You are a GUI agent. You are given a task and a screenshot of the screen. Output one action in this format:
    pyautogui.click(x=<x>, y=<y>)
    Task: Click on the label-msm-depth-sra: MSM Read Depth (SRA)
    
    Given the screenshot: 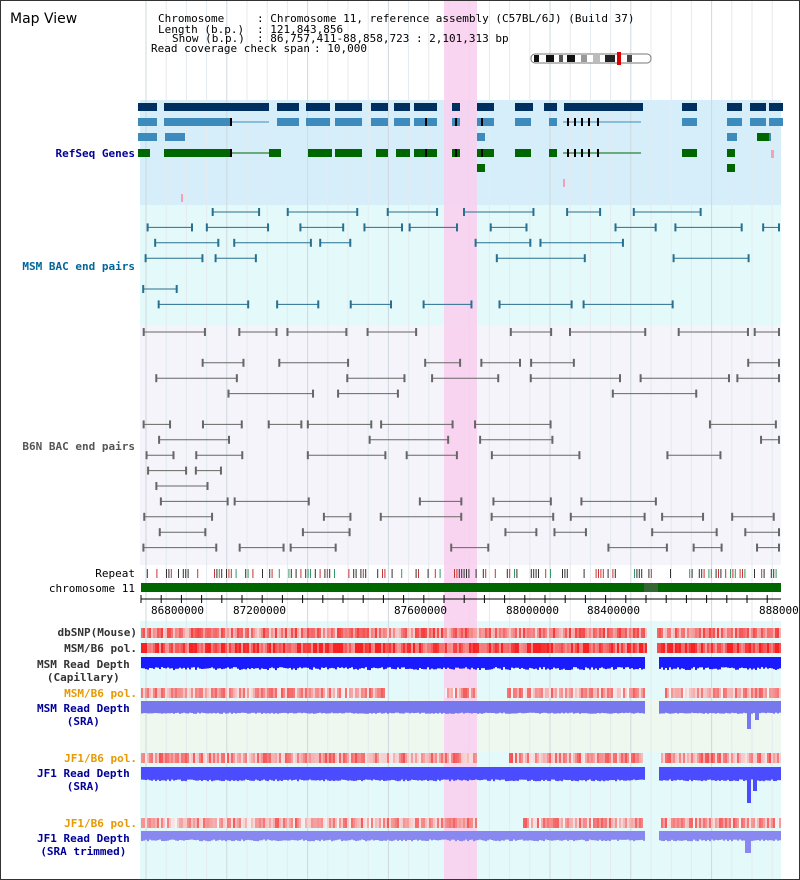 What is the action you would take?
    pyautogui.click(x=83, y=715)
    